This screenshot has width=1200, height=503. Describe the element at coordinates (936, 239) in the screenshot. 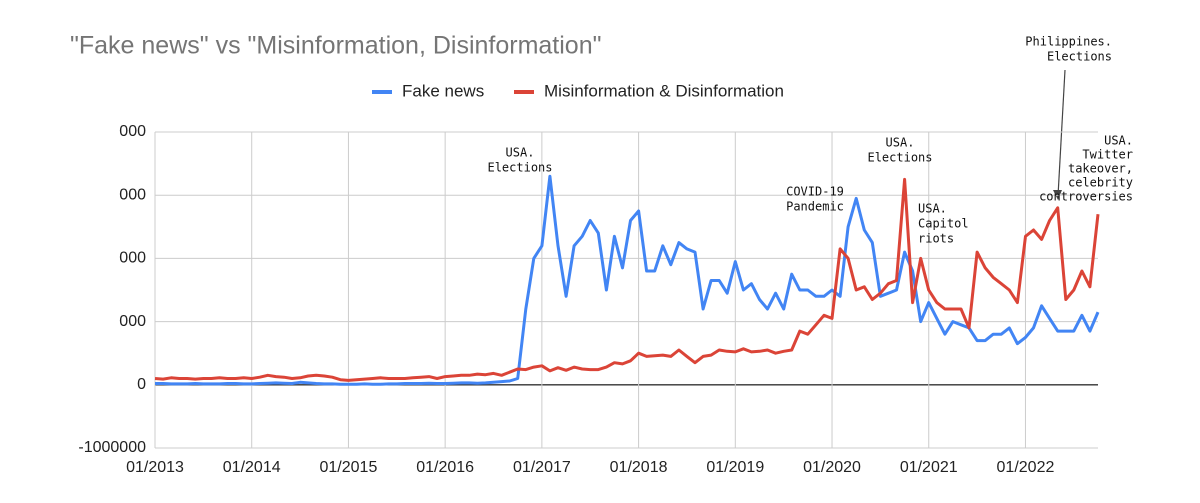

I see `annotation: riots` at that location.